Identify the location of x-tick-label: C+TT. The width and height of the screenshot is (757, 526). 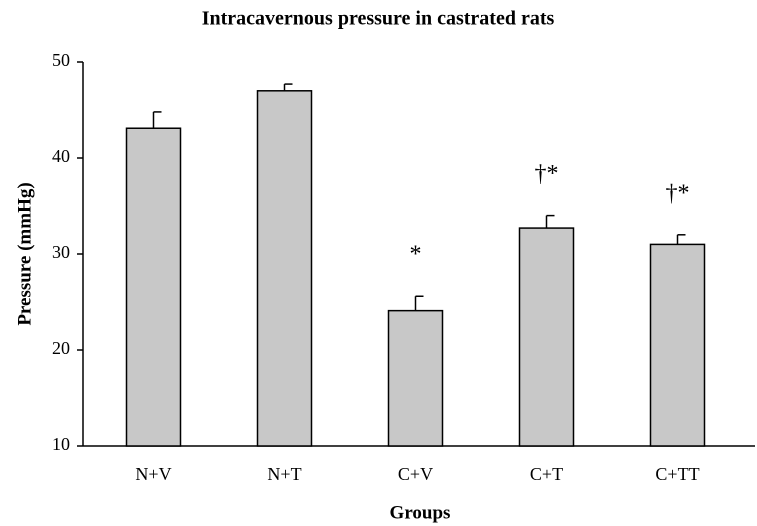
(677, 474).